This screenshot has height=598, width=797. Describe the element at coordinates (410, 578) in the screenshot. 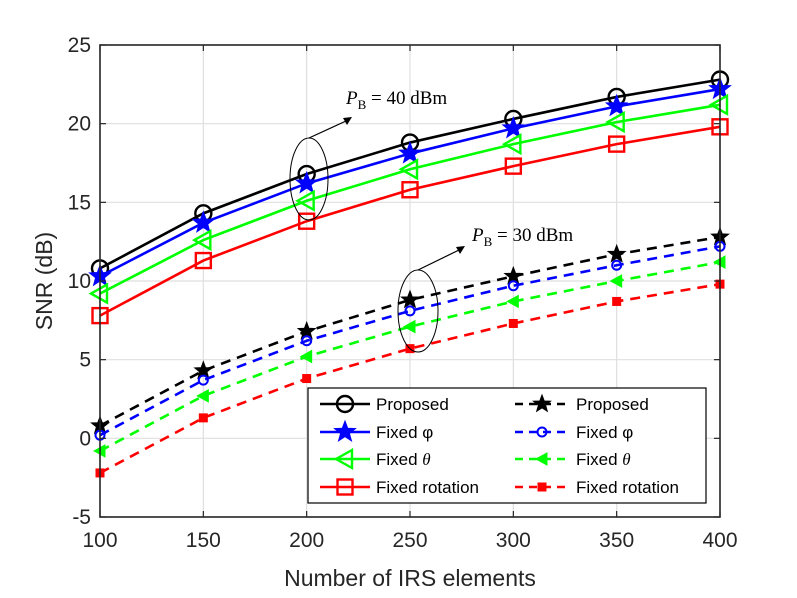

I see `x-axis-label: Number of IRS elements` at that location.